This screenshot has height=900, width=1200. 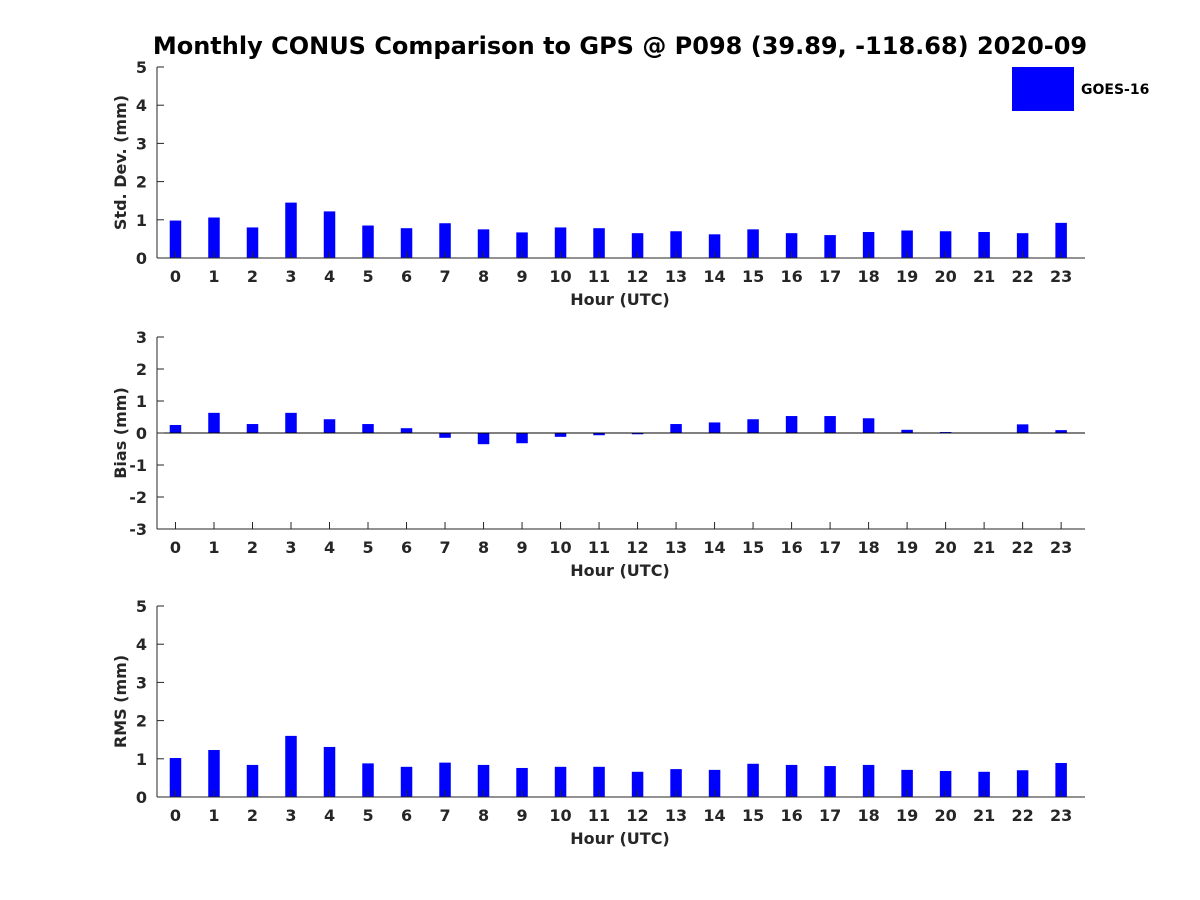 What do you see at coordinates (120, 433) in the screenshot?
I see `y-axis-label: Bias (mm)` at bounding box center [120, 433].